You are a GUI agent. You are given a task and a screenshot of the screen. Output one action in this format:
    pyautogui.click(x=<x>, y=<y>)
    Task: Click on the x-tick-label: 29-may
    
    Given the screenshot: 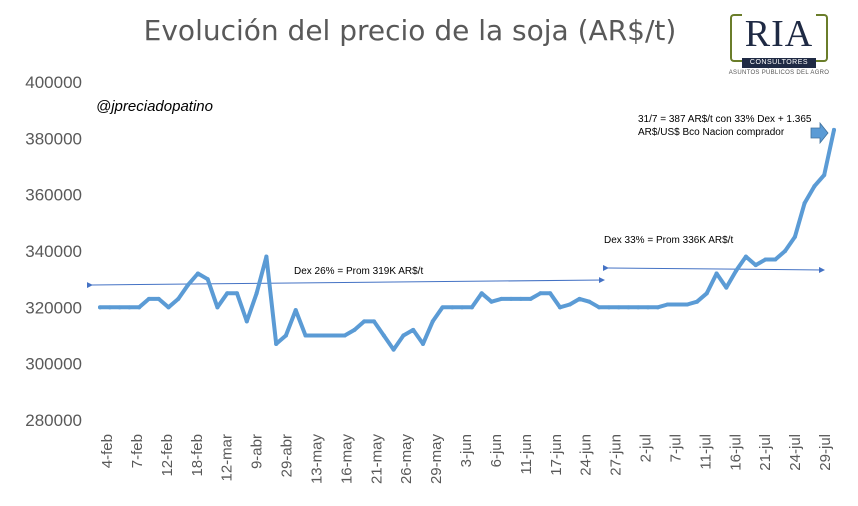 What is the action you would take?
    pyautogui.click(x=436, y=459)
    